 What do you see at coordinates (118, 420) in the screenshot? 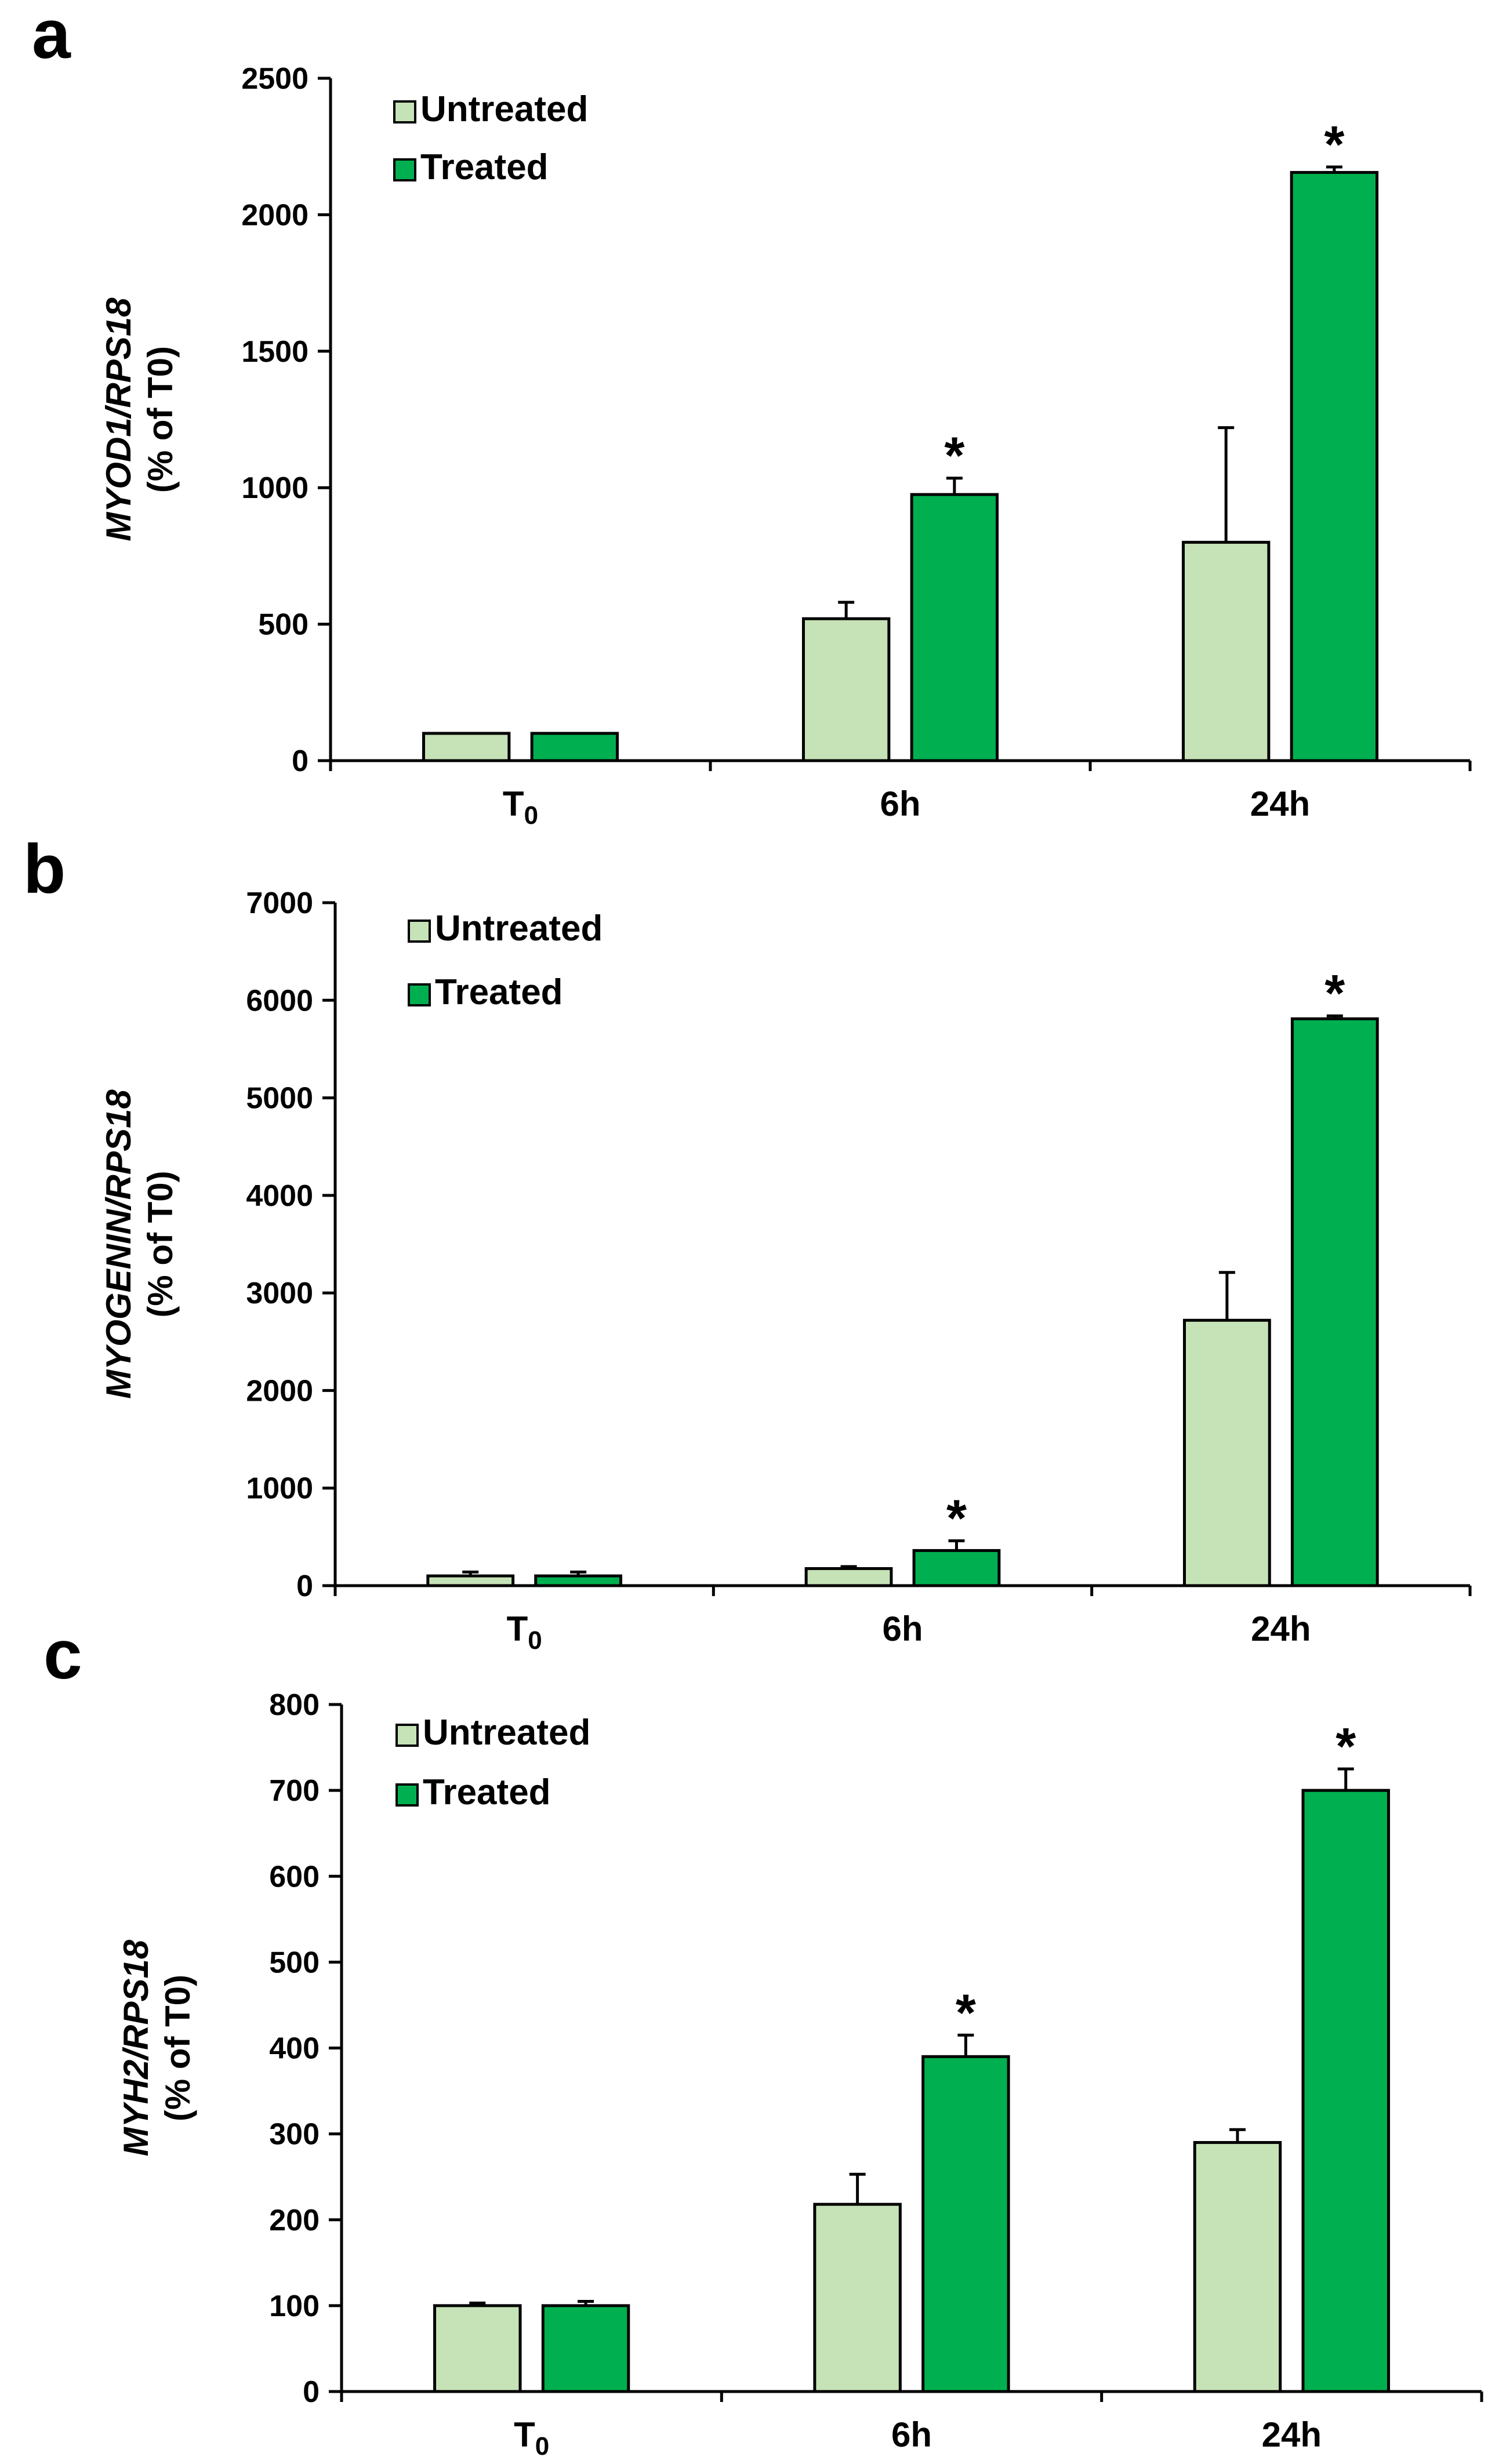
I see `y-axis-title-gene: MYOD1/RPS18` at bounding box center [118, 420].